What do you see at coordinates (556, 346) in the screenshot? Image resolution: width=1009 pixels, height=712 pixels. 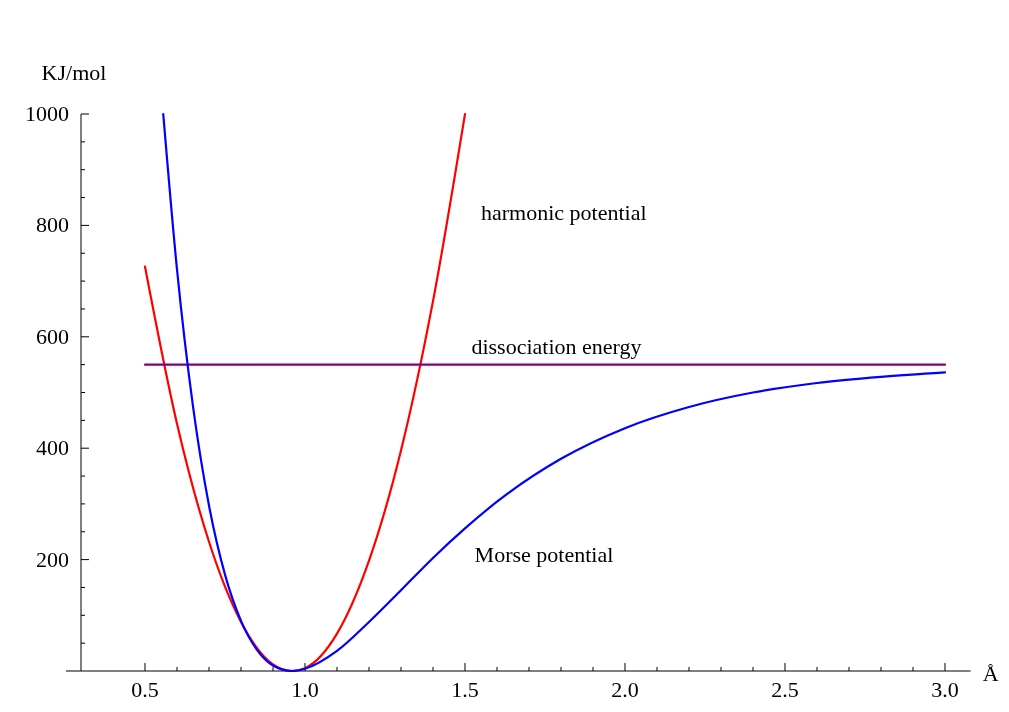 I see `series-label: dissociation energy` at bounding box center [556, 346].